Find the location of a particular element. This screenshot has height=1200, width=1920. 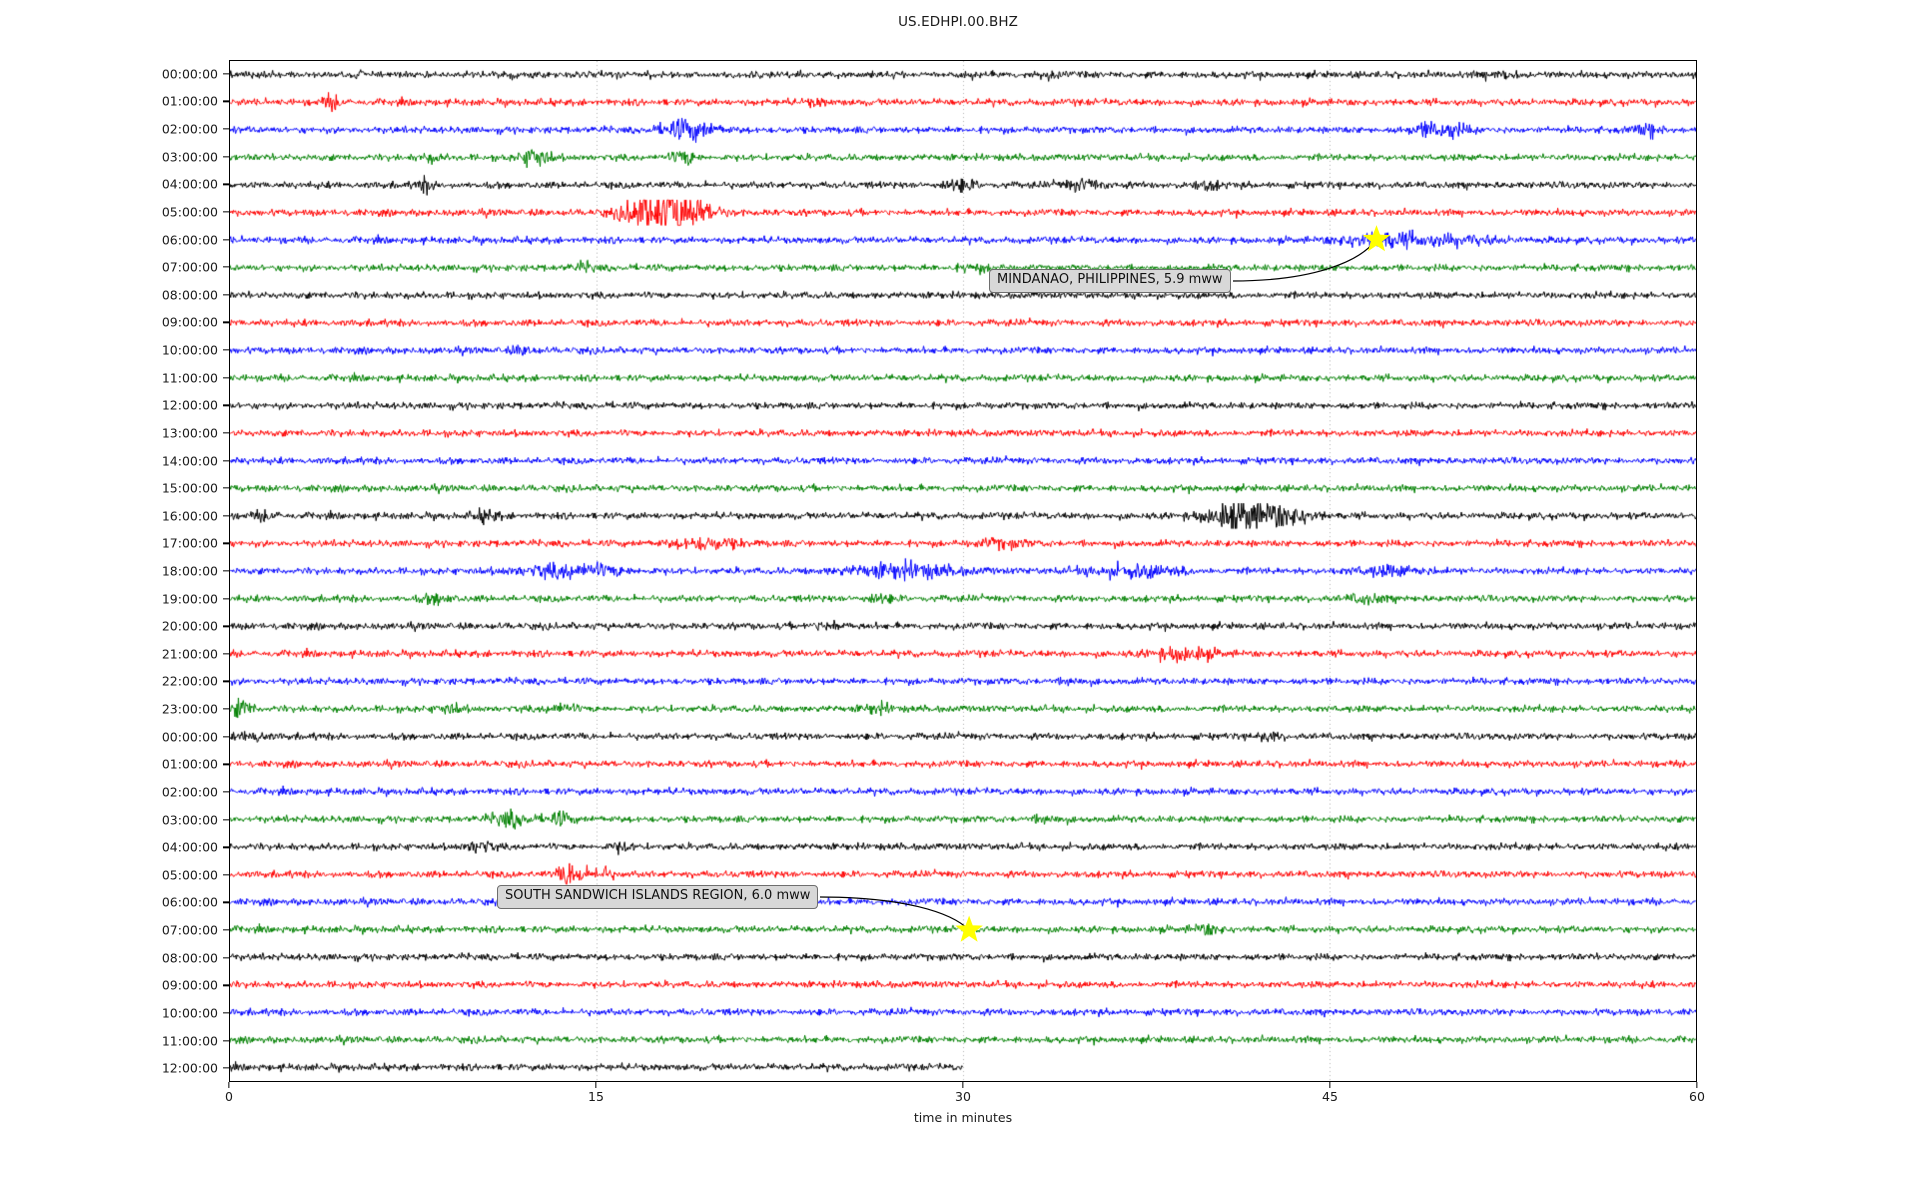

page-title: US.EDHPI.00.BHZ is located at coordinates (960, 22).